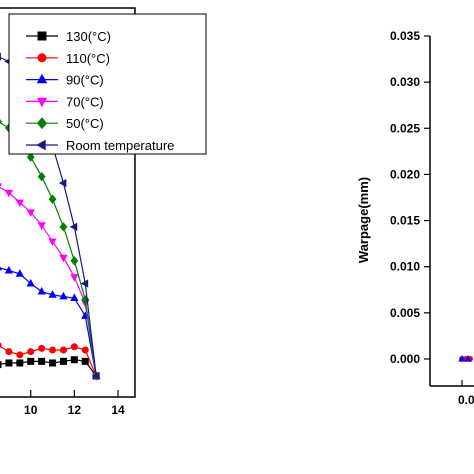 Image resolution: width=474 pixels, height=474 pixels. Describe the element at coordinates (410, 197) in the screenshot. I see `right-y-ticks: 0.000 0.005 0.010 0.015 0.020 0.025 0.030 0.035` at that location.